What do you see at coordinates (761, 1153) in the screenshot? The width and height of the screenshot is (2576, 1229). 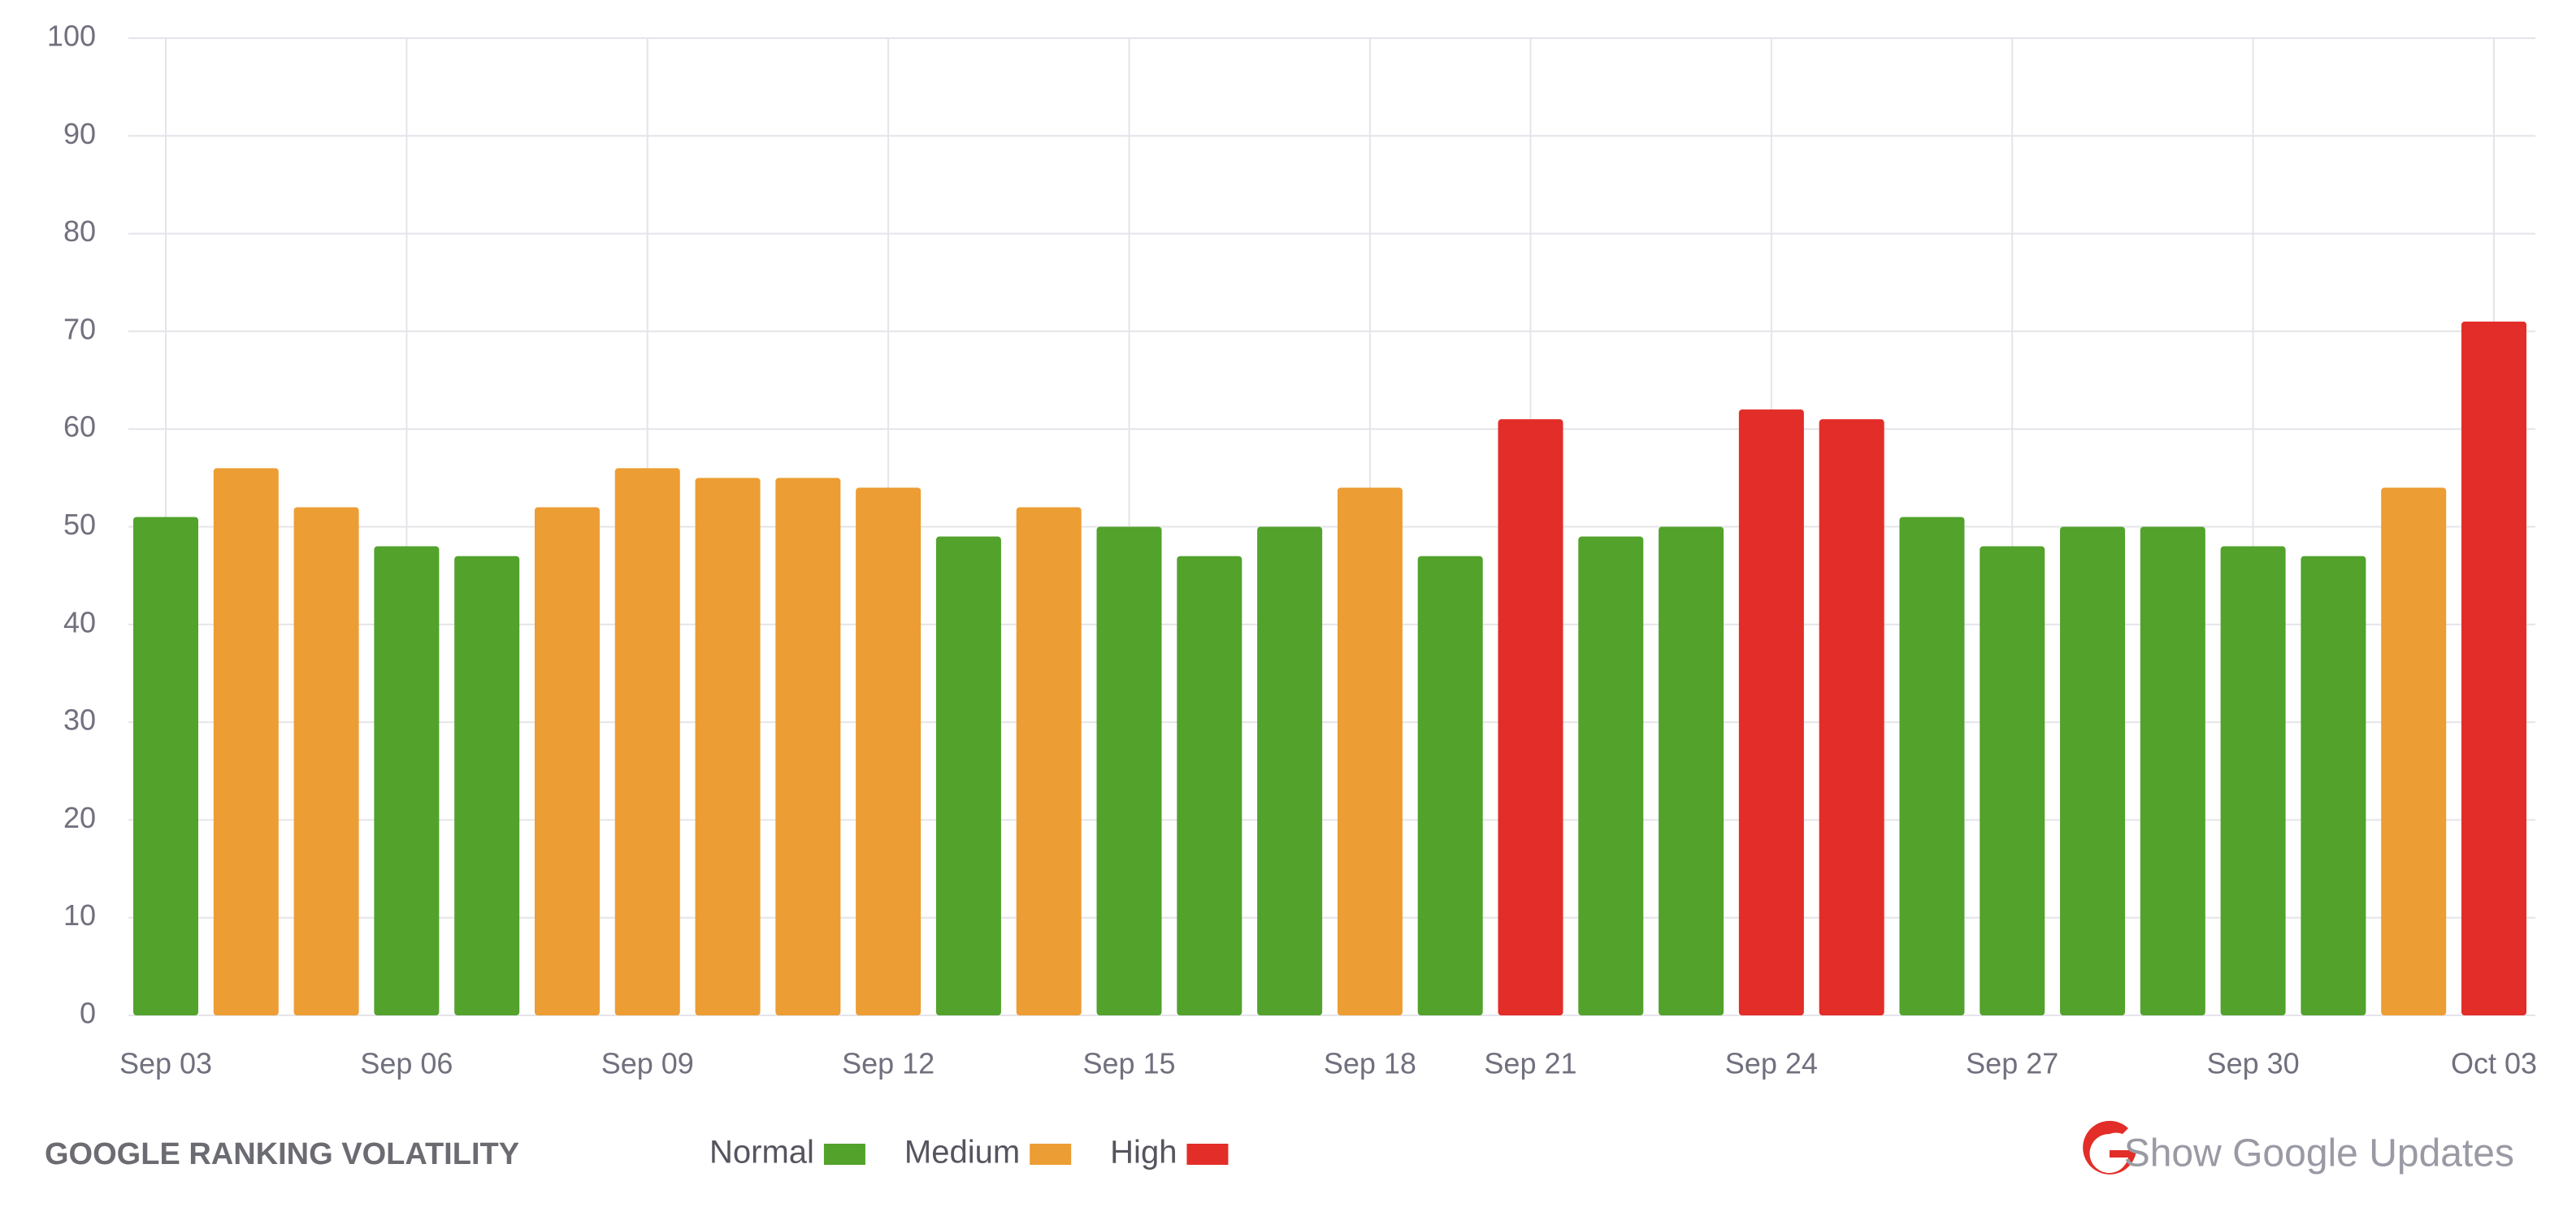 I see `legend-label: Normal` at bounding box center [761, 1153].